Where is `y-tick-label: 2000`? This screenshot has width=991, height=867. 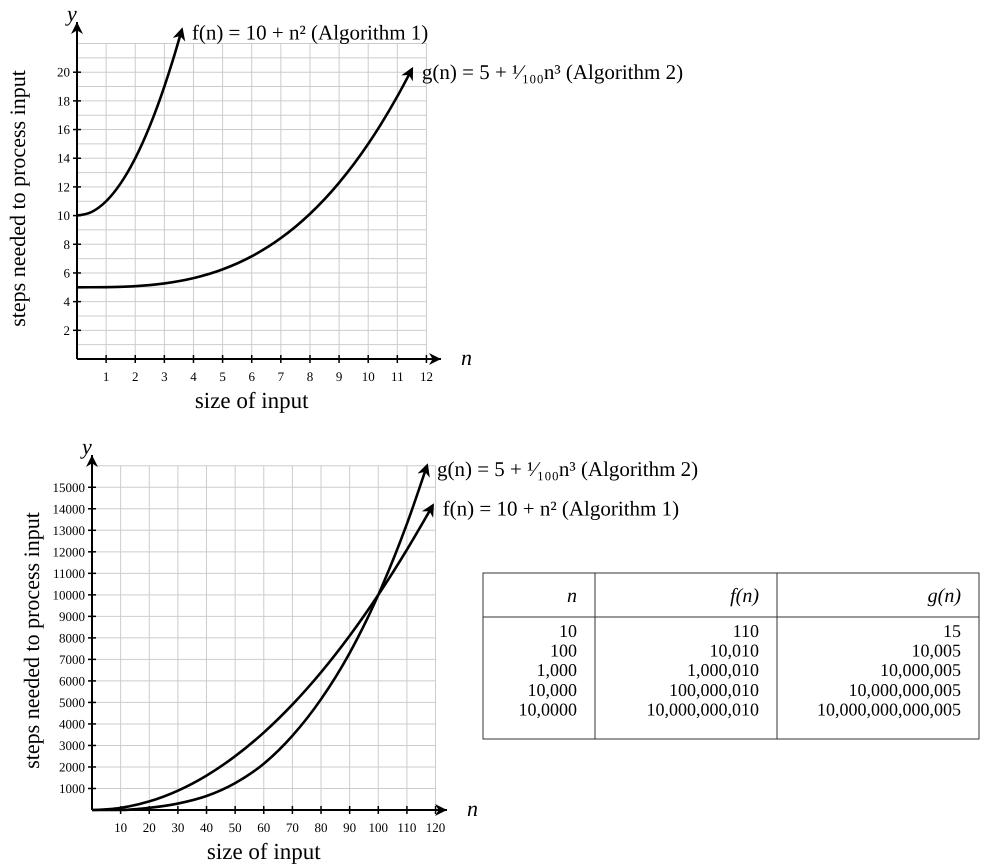 y-tick-label: 2000 is located at coordinates (72, 766).